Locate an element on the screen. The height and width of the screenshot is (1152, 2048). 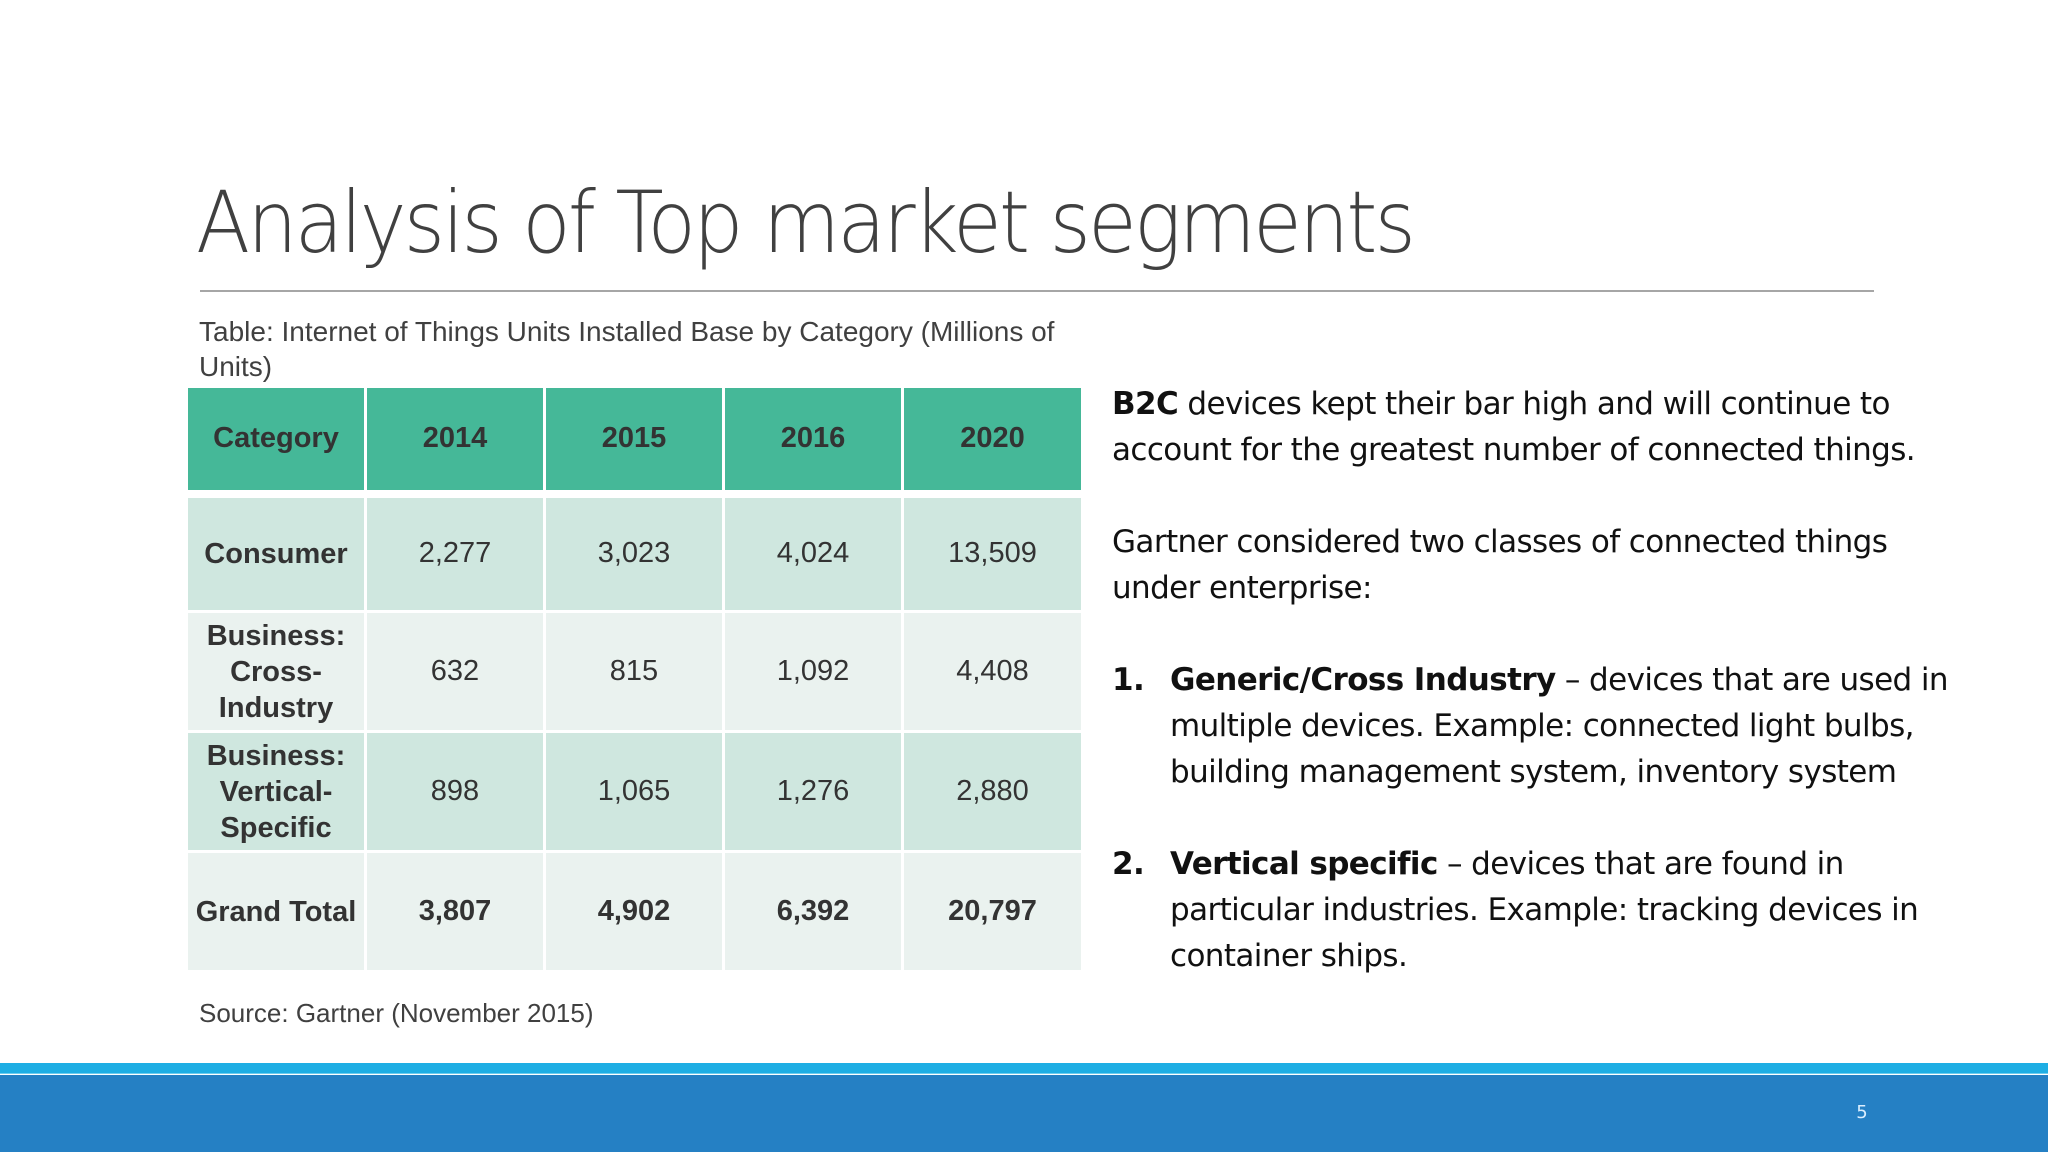
cell-value: 4,902 is located at coordinates (634, 911).